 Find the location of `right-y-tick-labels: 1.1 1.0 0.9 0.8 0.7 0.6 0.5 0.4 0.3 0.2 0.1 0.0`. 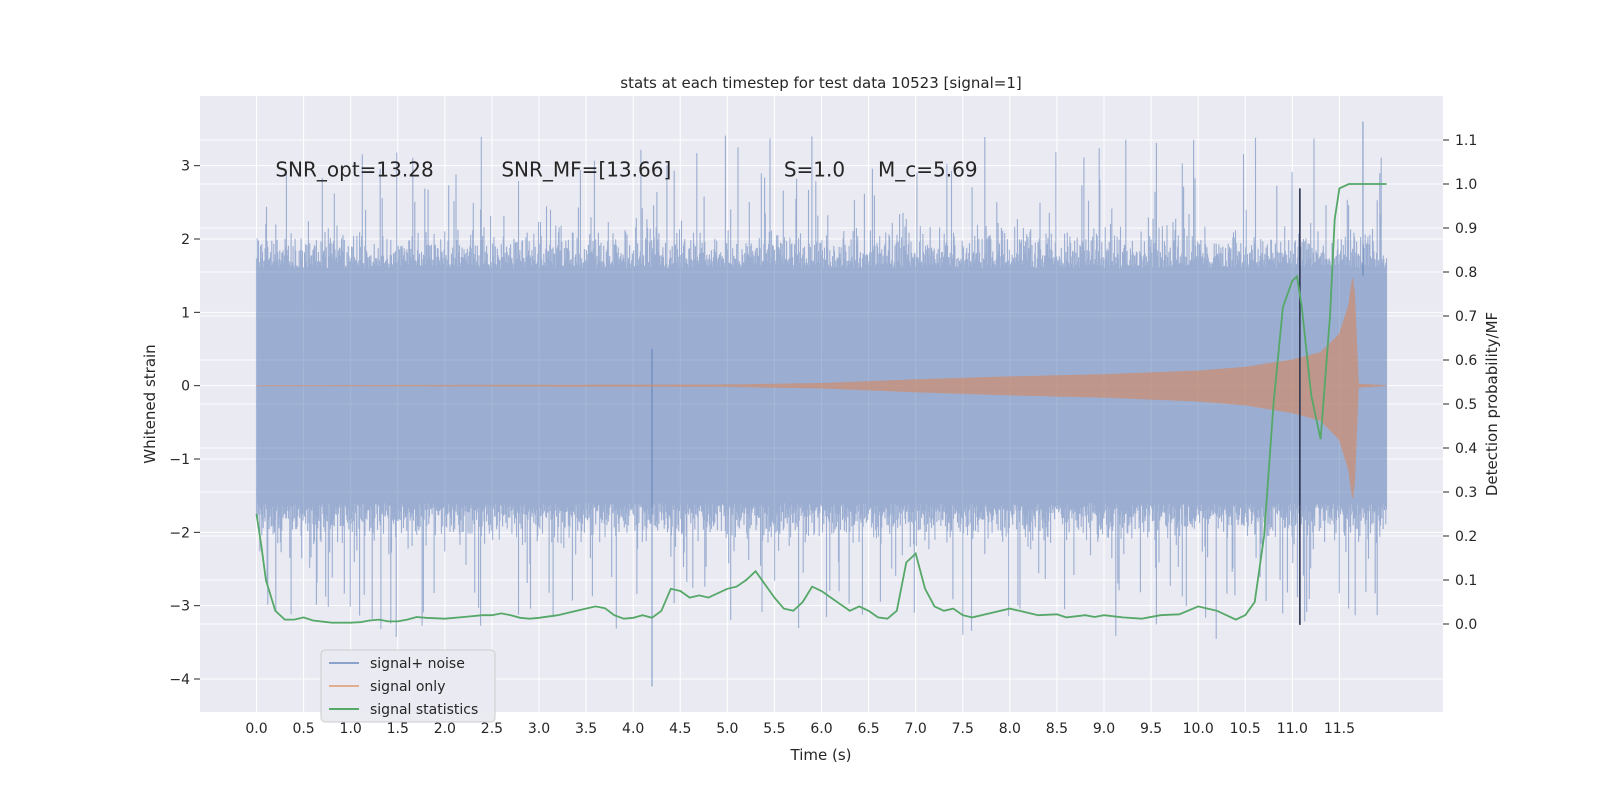

right-y-tick-labels: 1.1 1.0 0.9 0.8 0.7 0.6 0.5 0.4 0.3 0.2 0.1 0.0 is located at coordinates (1460, 383).